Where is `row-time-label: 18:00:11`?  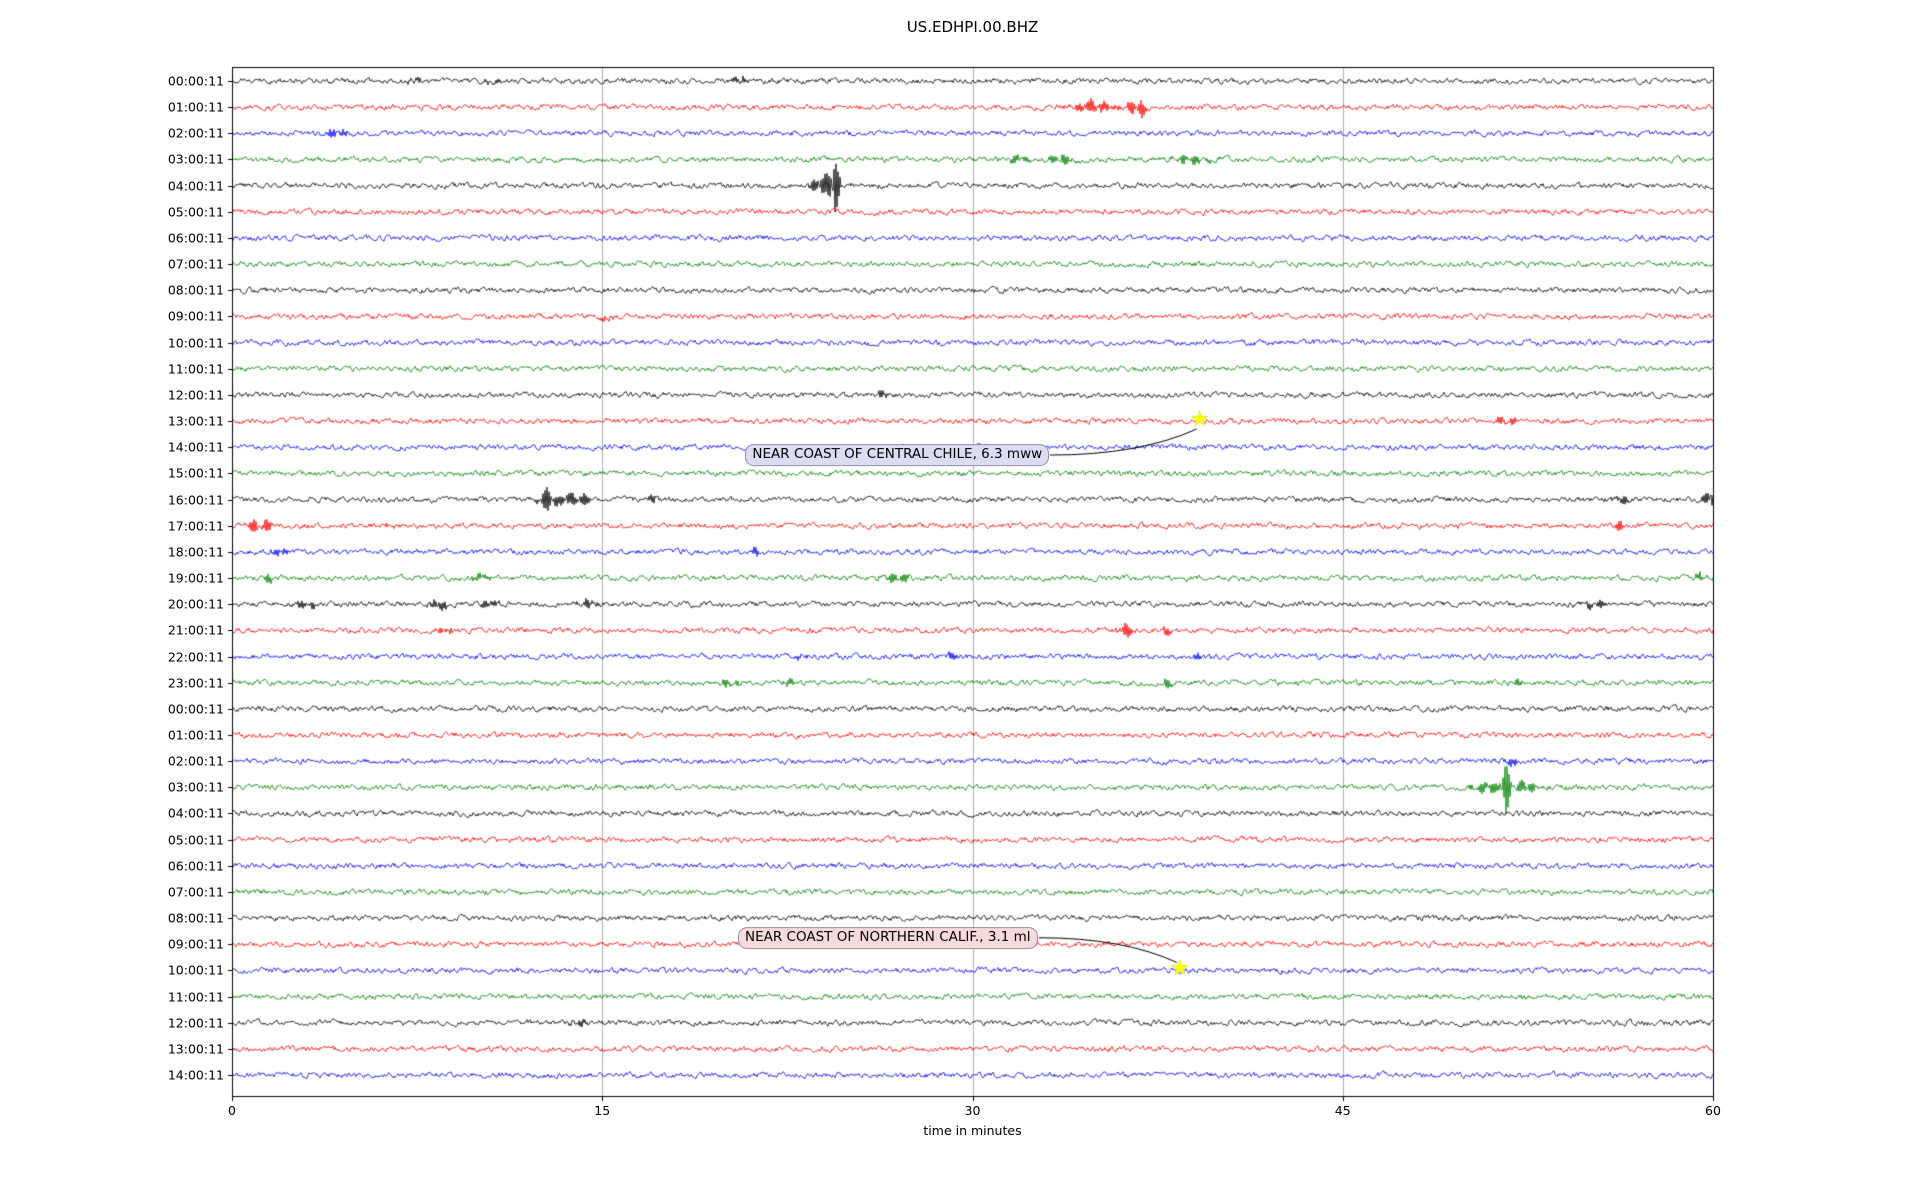
row-time-label: 18:00:11 is located at coordinates (195, 552).